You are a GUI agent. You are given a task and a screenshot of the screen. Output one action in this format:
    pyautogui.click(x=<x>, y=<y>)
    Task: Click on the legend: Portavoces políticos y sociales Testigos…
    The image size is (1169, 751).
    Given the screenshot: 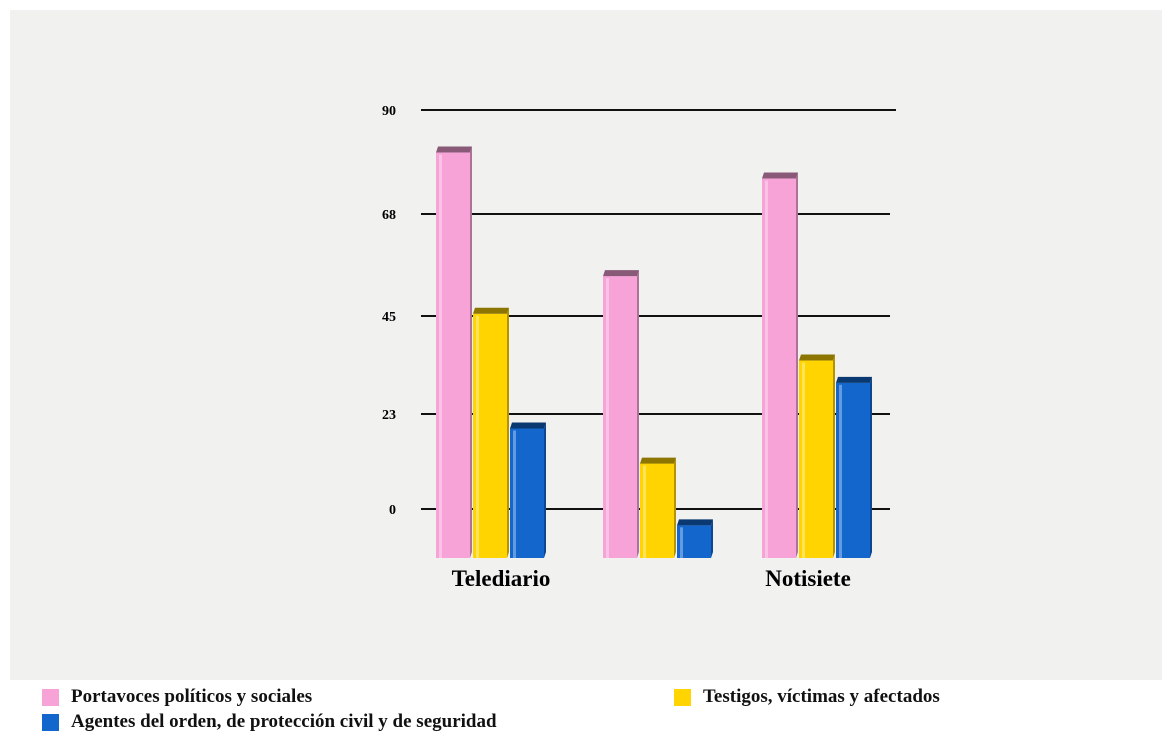 What is the action you would take?
    pyautogui.click(x=528, y=710)
    